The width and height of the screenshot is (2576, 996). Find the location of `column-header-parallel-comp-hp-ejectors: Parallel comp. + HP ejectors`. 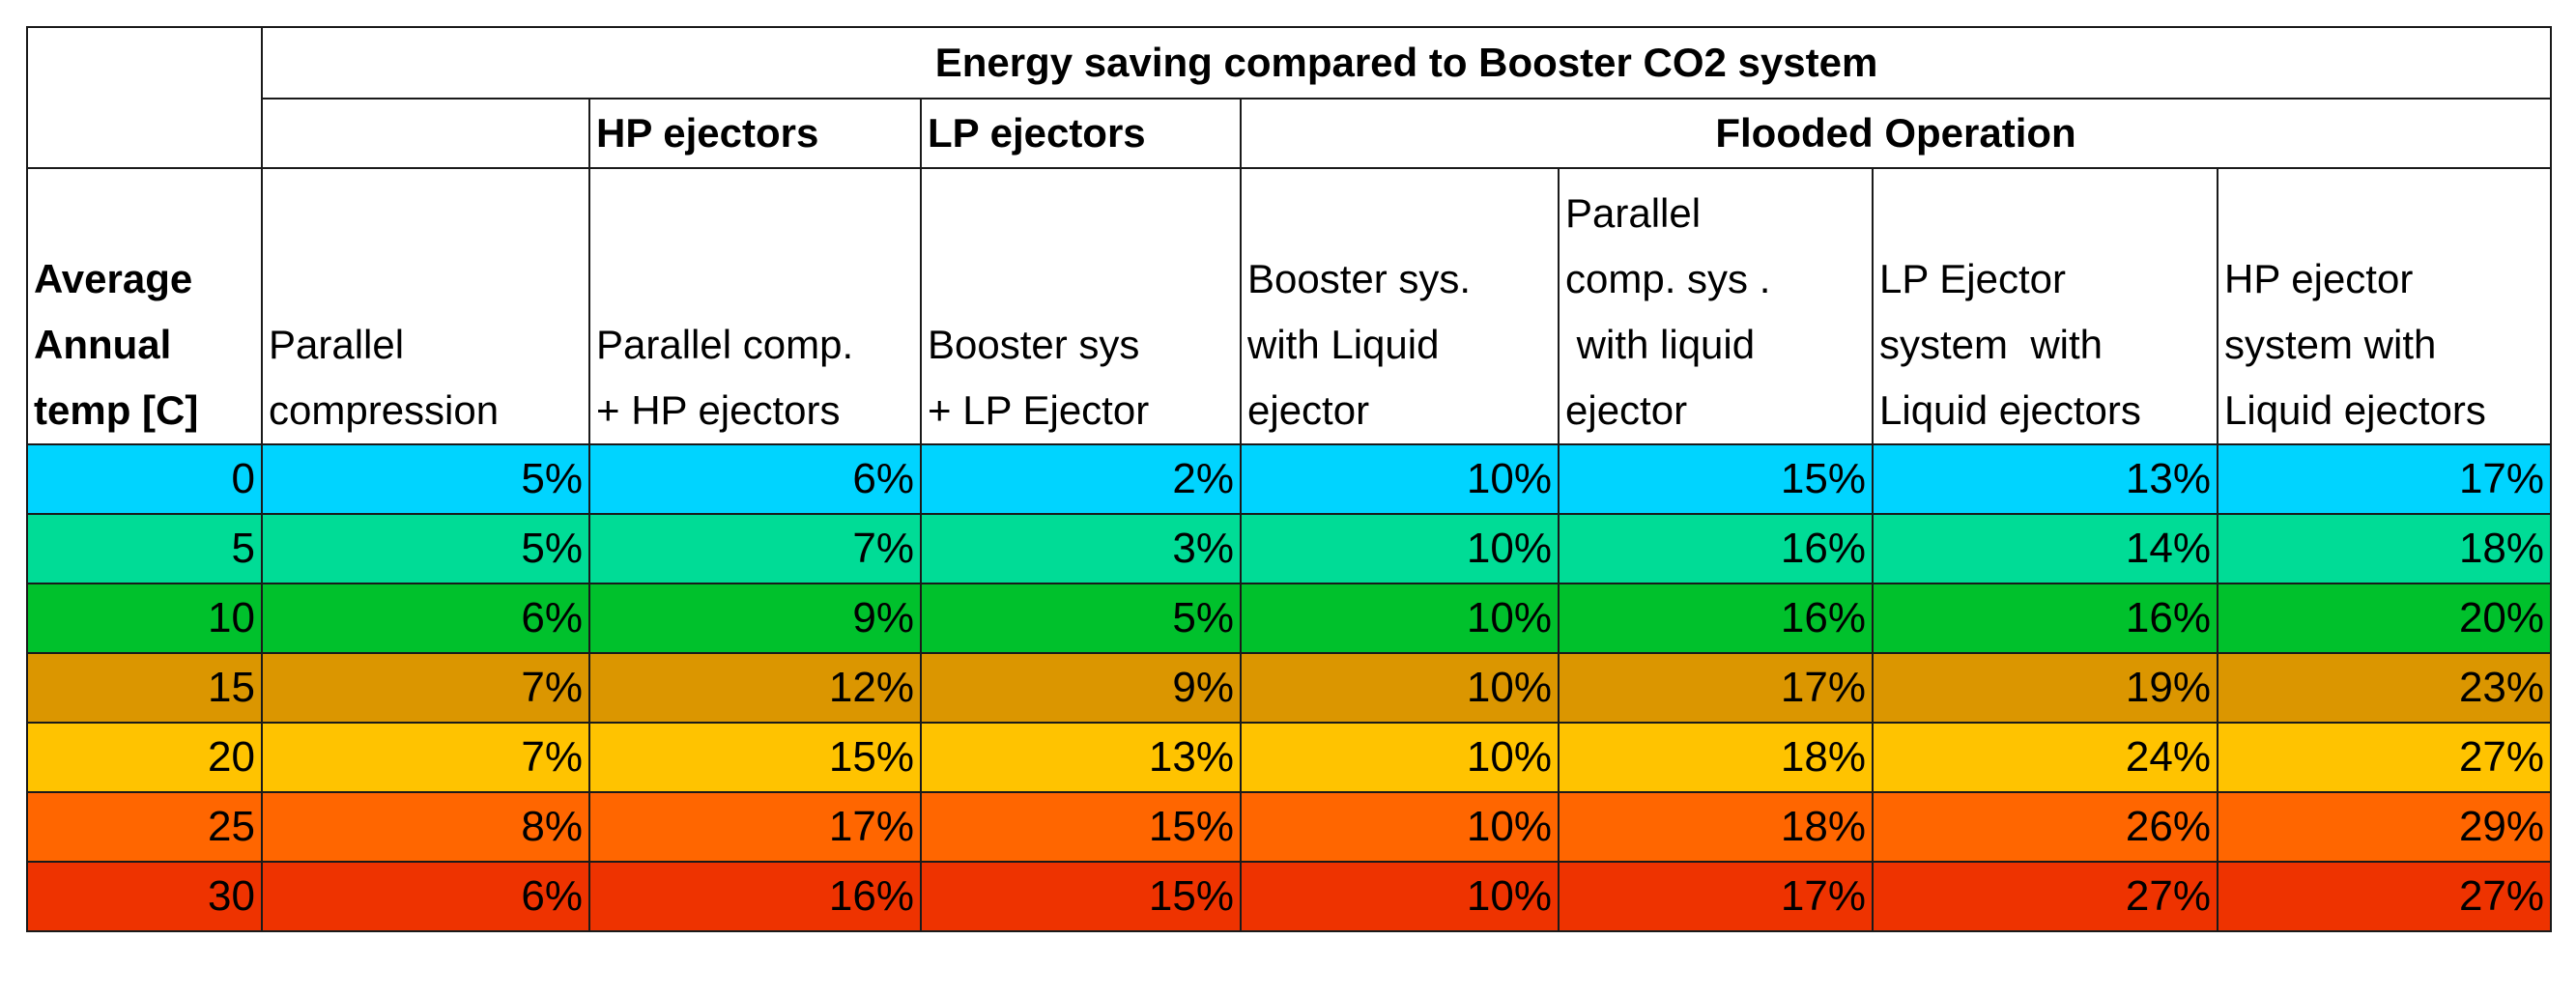

column-header-parallel-comp-hp-ejectors: Parallel comp. + HP ejectors is located at coordinates (755, 306).